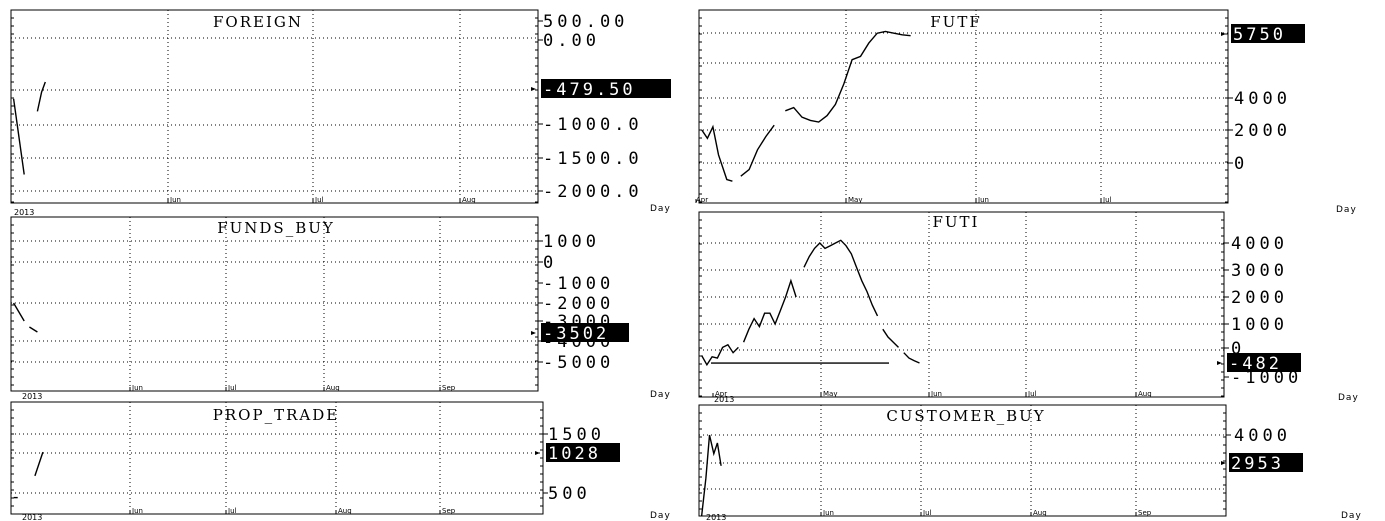 The image size is (1385, 521). What do you see at coordinates (1255, 364) in the screenshot?
I see `current-value-label: -482` at bounding box center [1255, 364].